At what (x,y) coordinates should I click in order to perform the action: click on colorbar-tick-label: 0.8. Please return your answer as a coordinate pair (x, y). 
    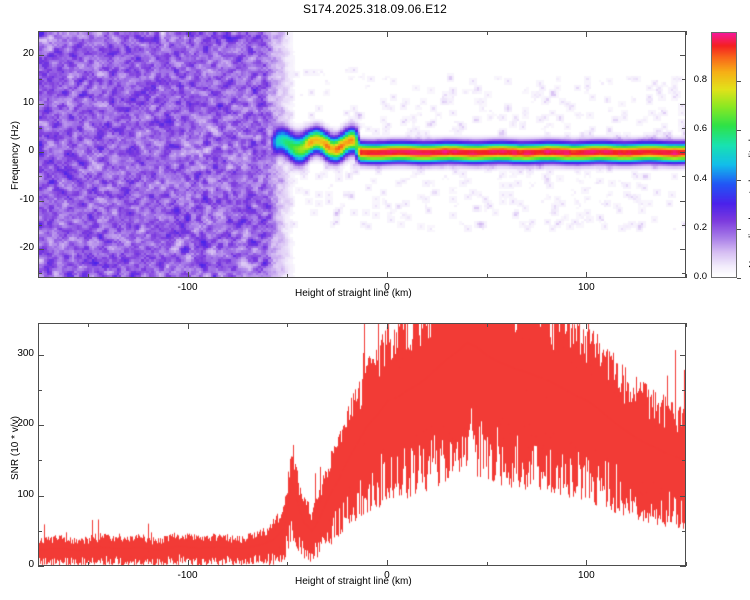
    Looking at the image, I should click on (700, 80).